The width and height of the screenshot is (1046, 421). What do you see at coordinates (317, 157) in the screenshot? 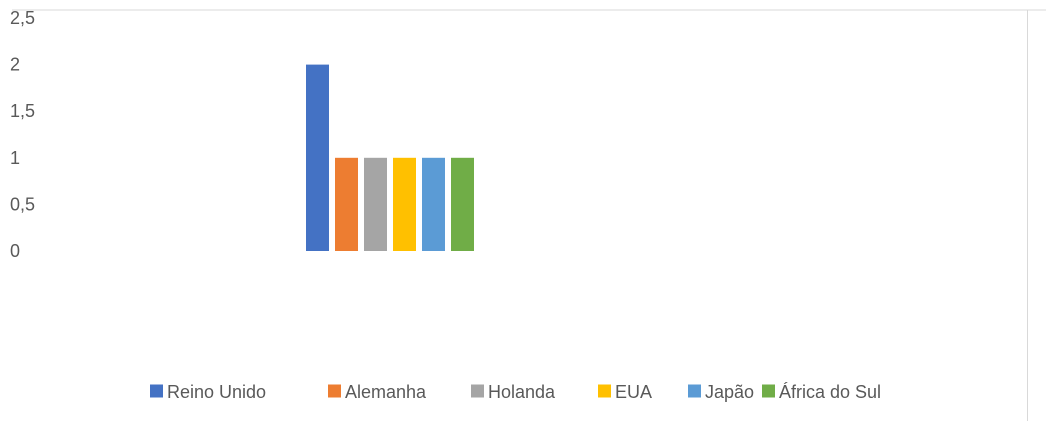
I see `bar-reino-unido` at bounding box center [317, 157].